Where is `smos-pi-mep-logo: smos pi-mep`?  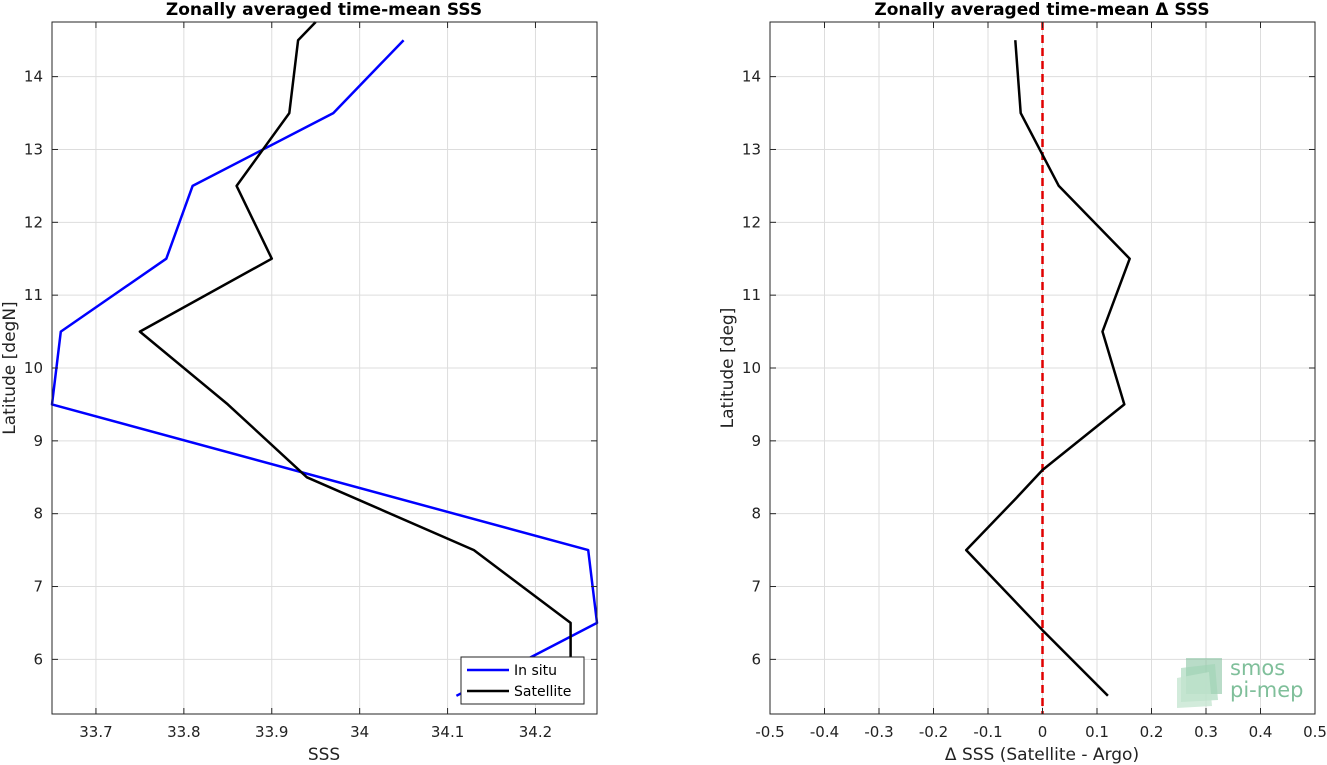 smos-pi-mep-logo: smos pi-mep is located at coordinates (1240, 682).